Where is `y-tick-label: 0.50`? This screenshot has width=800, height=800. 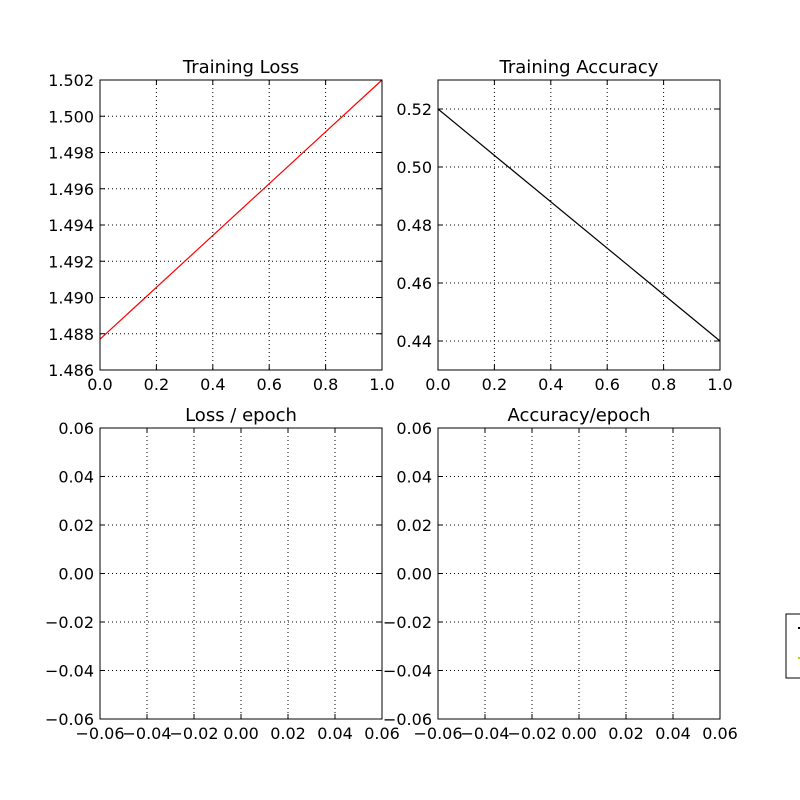
y-tick-label: 0.50 is located at coordinates (414, 167).